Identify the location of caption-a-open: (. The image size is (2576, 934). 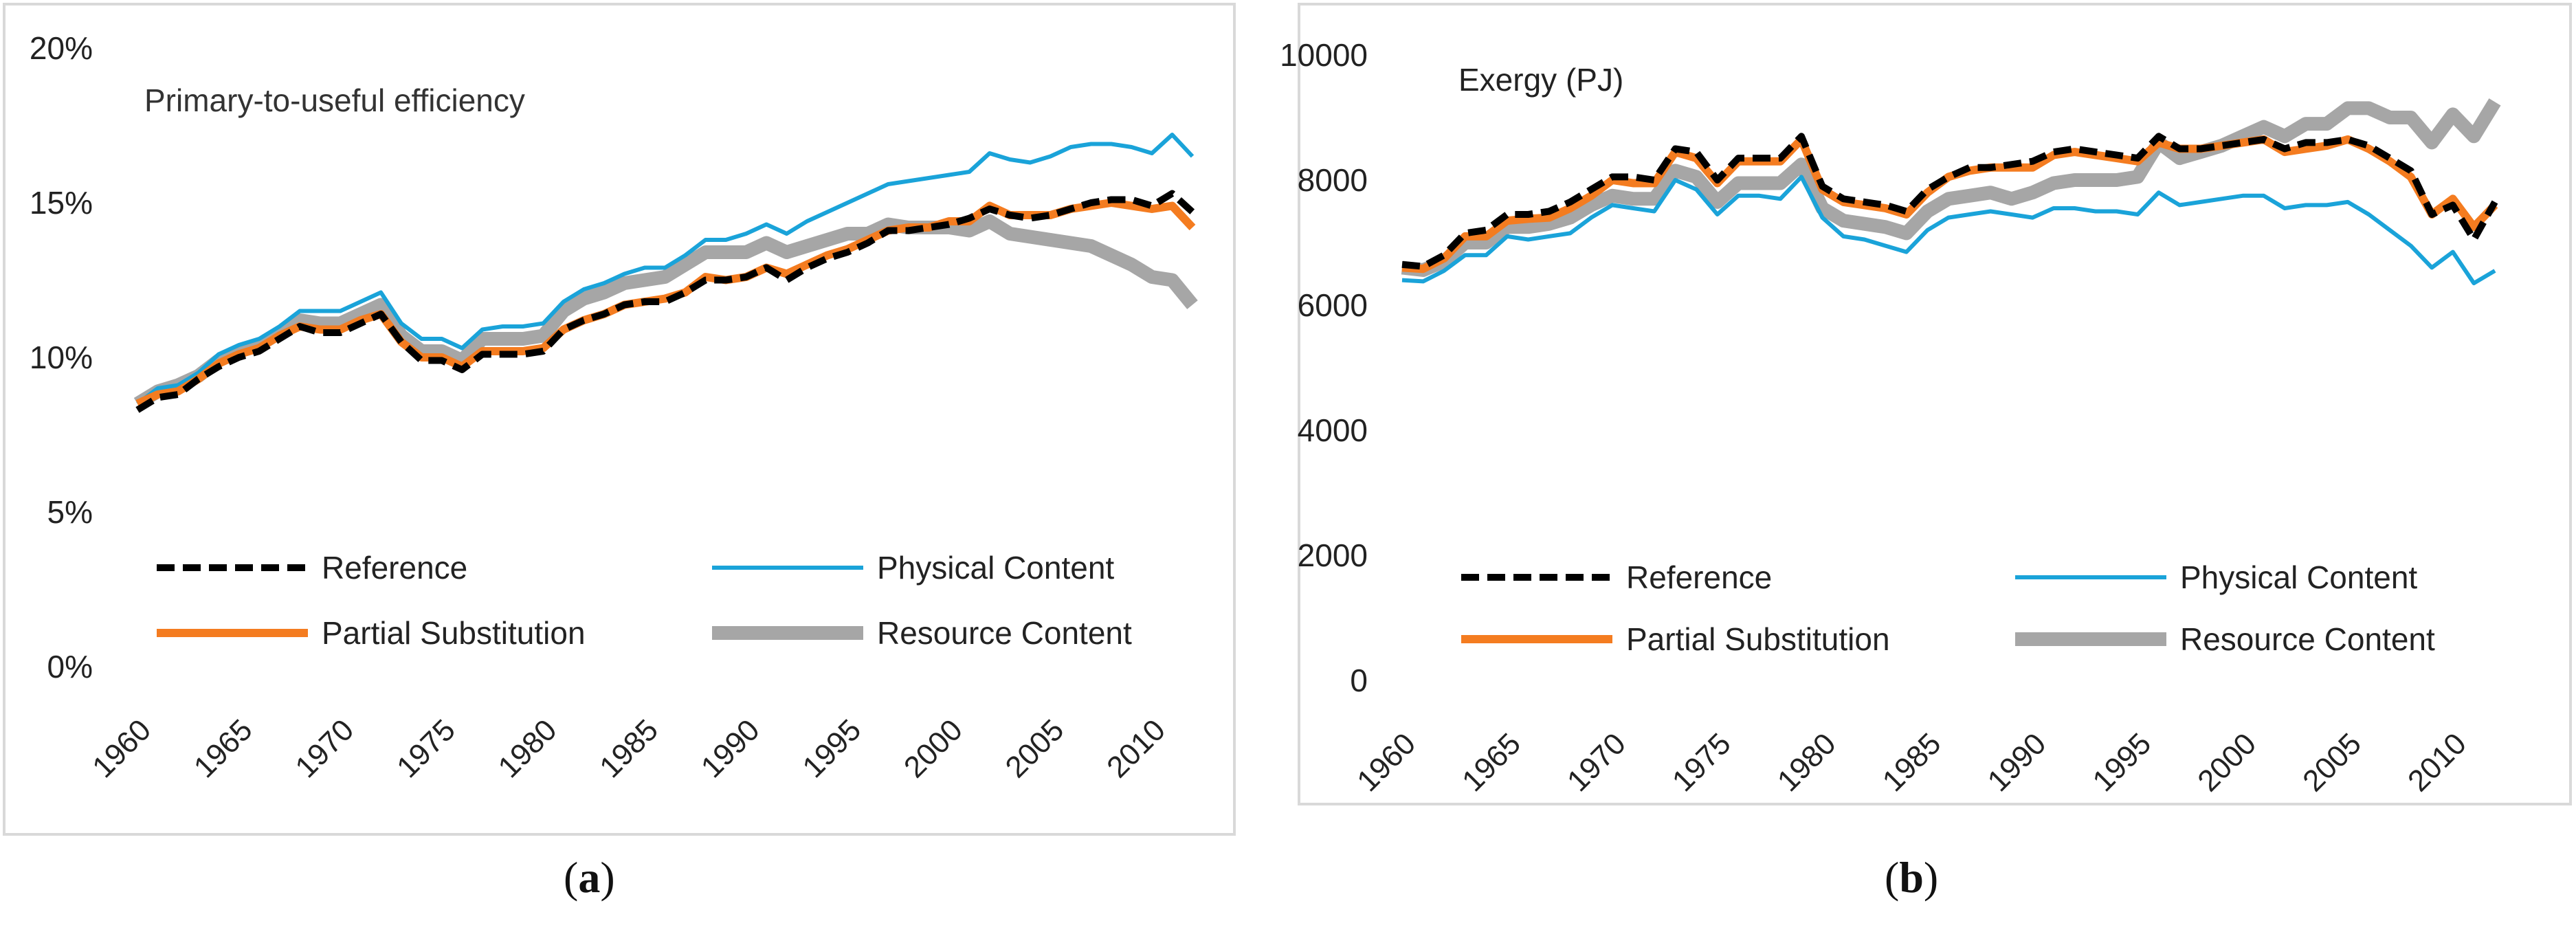
(571, 878).